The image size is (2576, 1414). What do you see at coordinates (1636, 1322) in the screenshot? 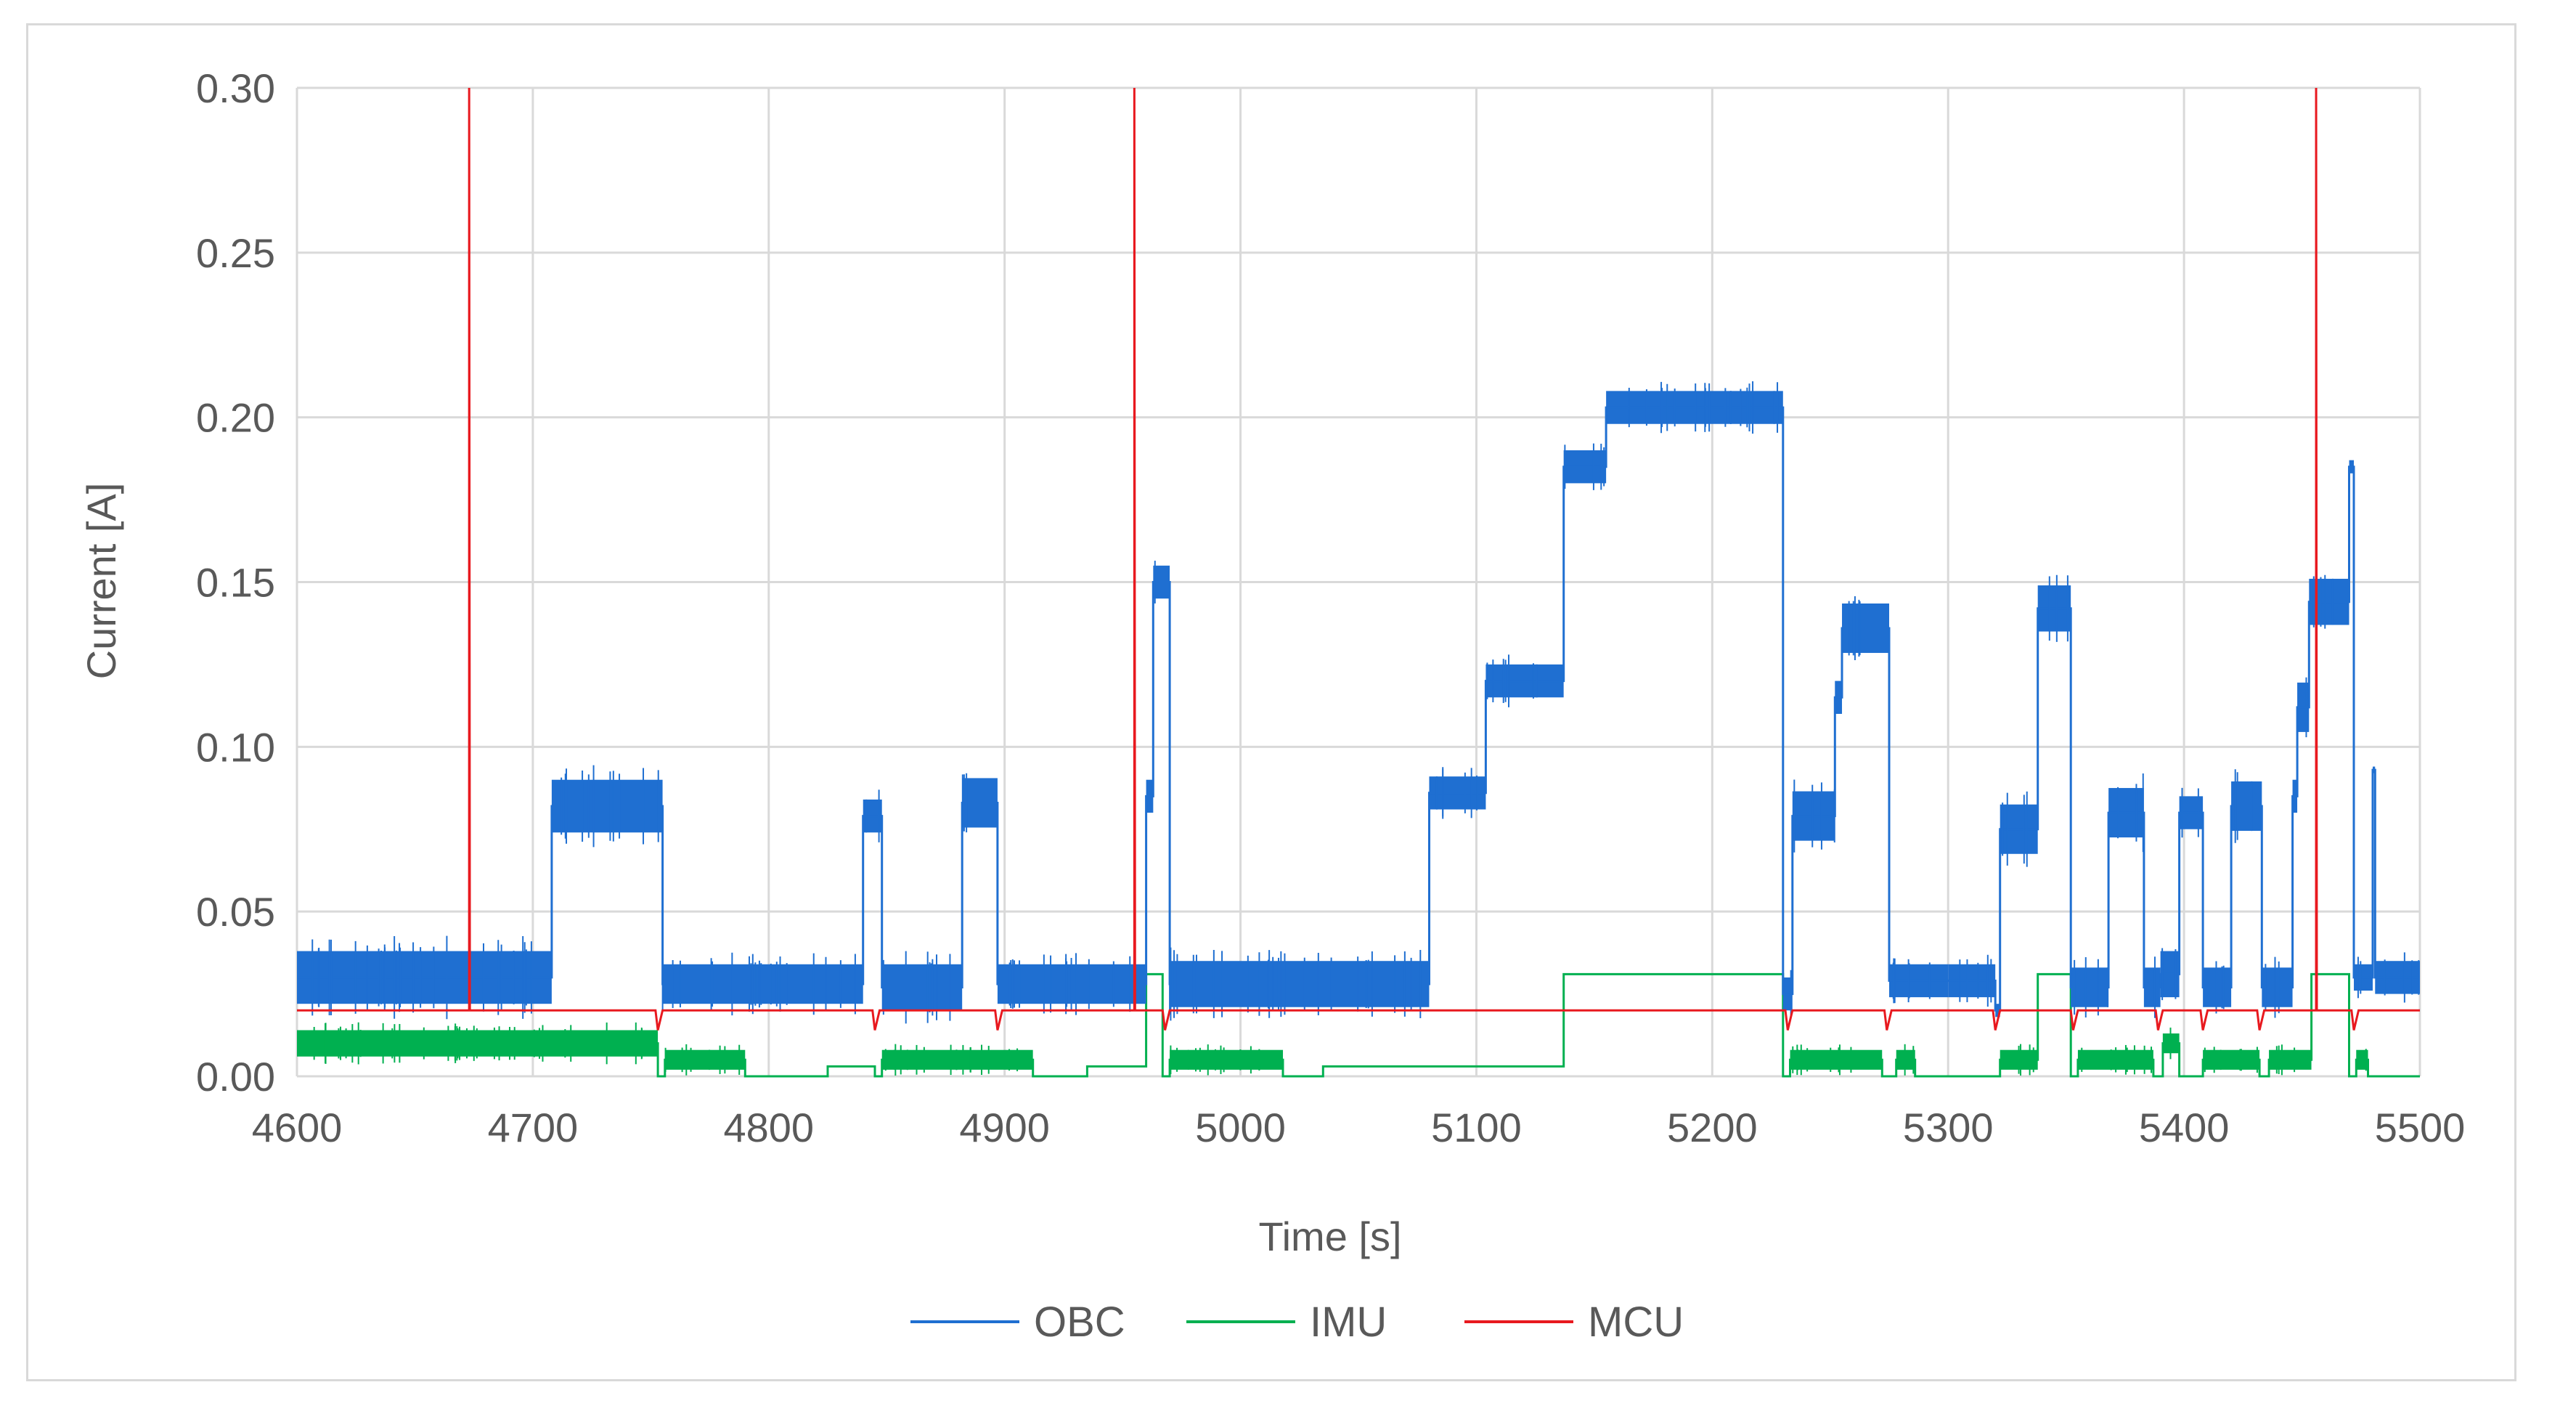
I see `legend-label-mcu: MCU` at bounding box center [1636, 1322].